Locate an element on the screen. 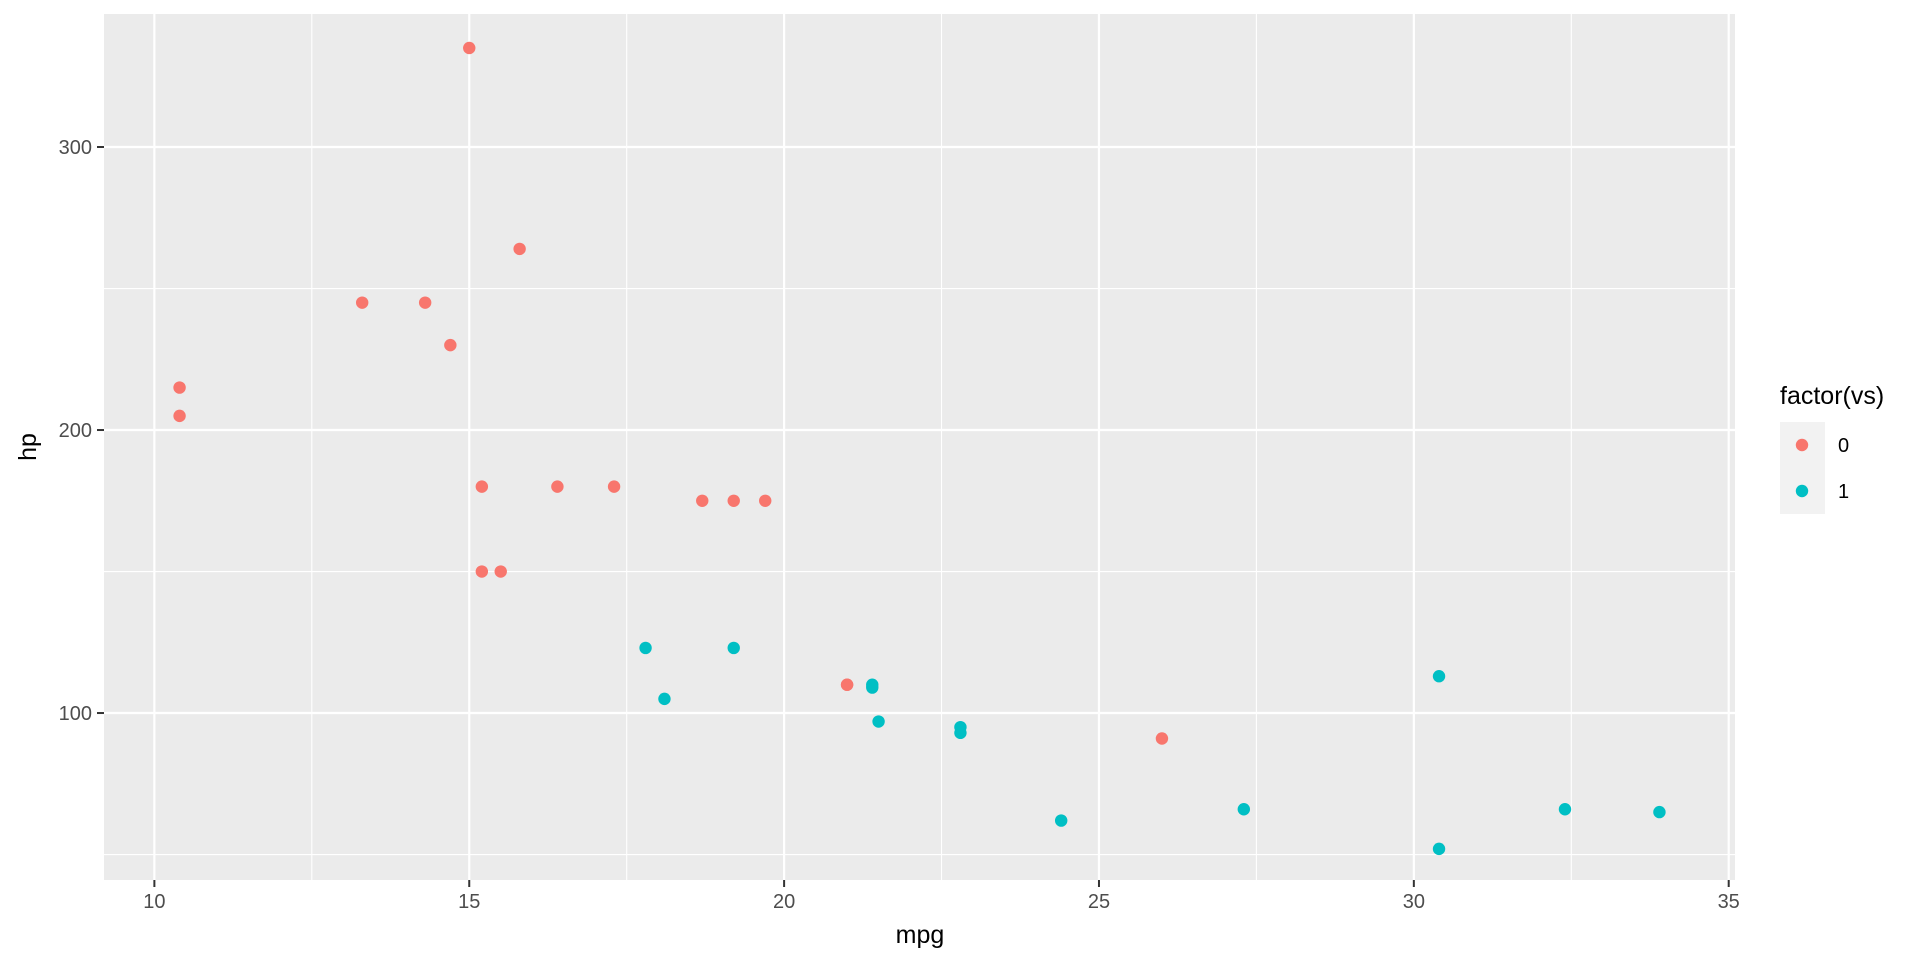  legend-label: 1 is located at coordinates (1843, 492).